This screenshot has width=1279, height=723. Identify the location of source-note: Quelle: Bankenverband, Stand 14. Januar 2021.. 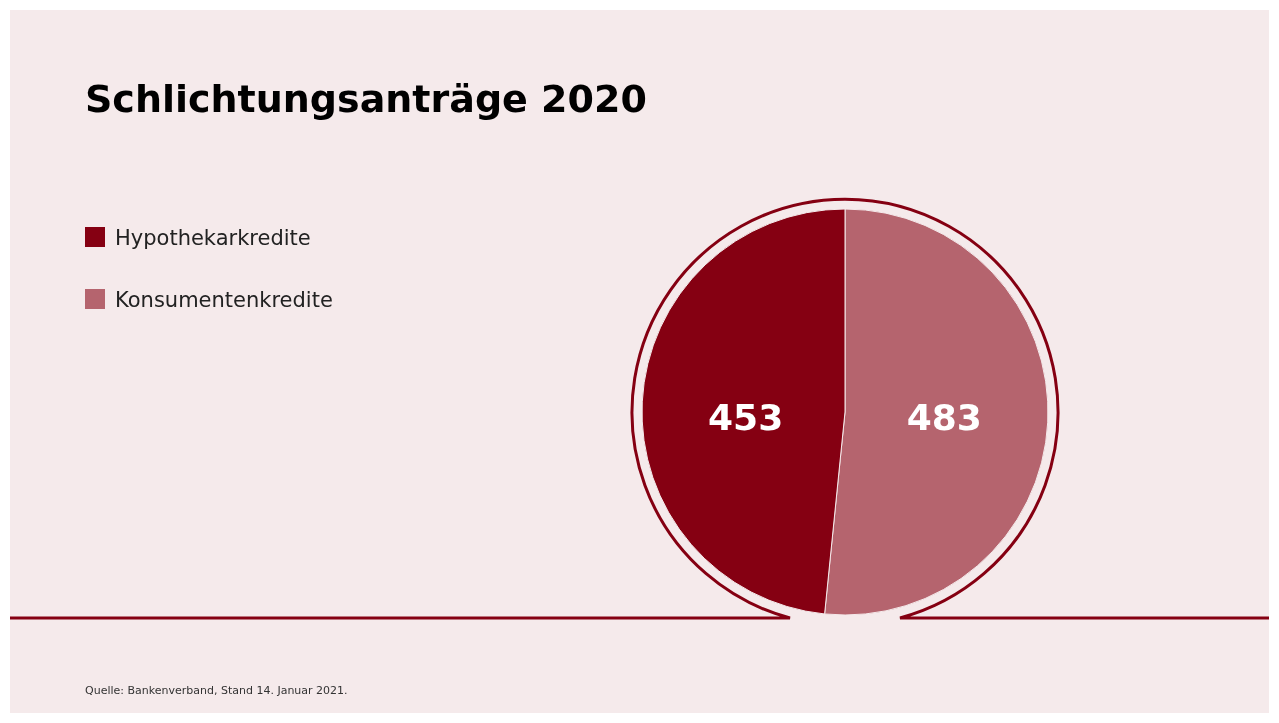
(216, 690).